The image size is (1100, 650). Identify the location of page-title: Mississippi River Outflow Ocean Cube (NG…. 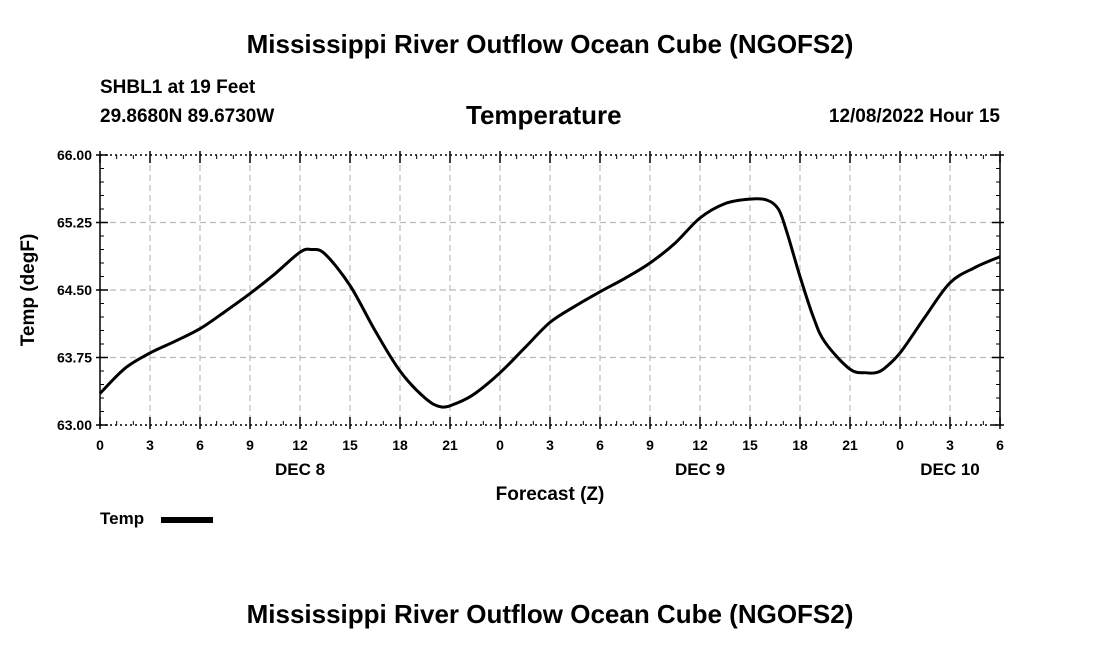
(550, 44).